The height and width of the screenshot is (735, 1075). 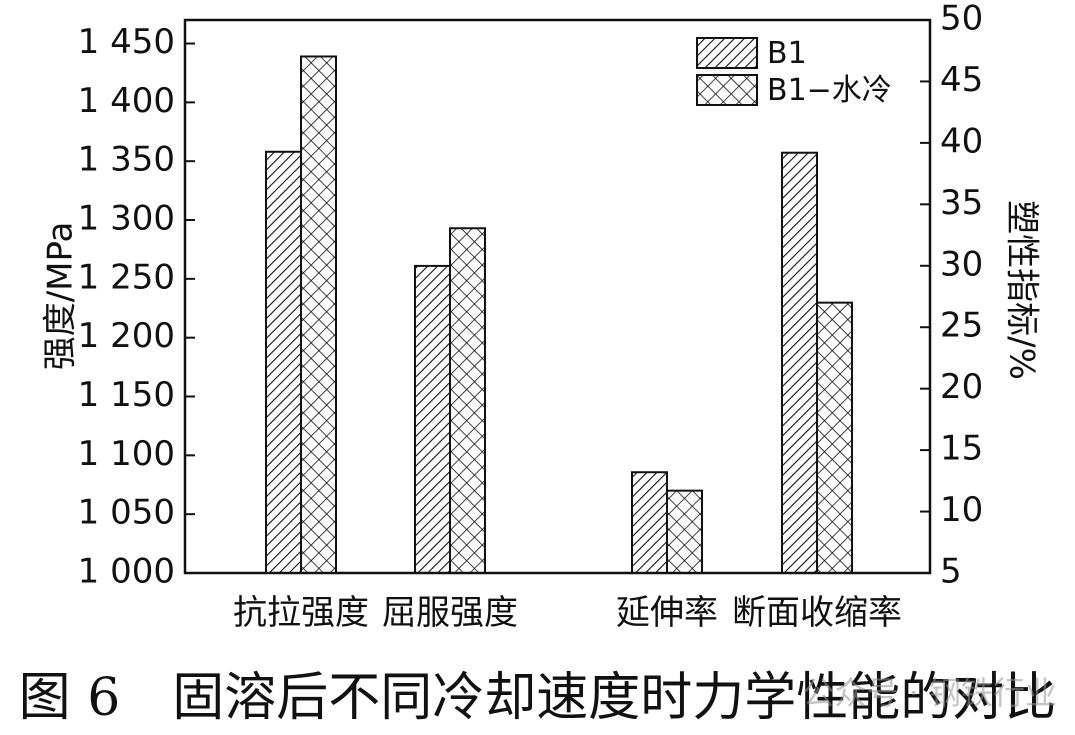 I want to click on right-tick-label: 40, so click(x=961, y=141).